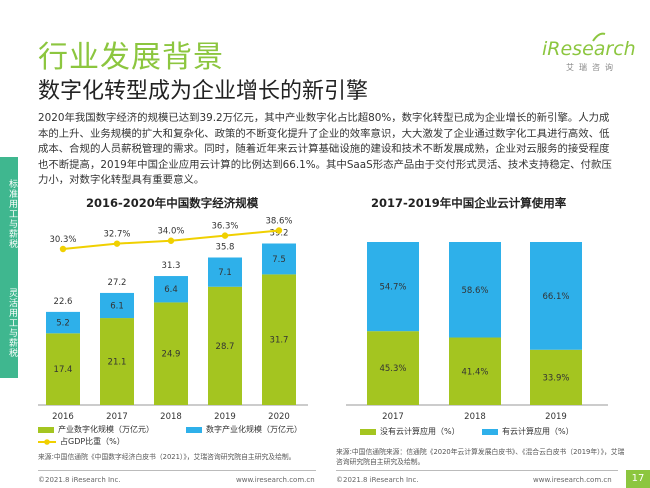 The height and width of the screenshot is (488, 650). Describe the element at coordinates (81, 441) in the screenshot. I see `legend-item-gdp-share: 占GDP比重（%）` at that location.